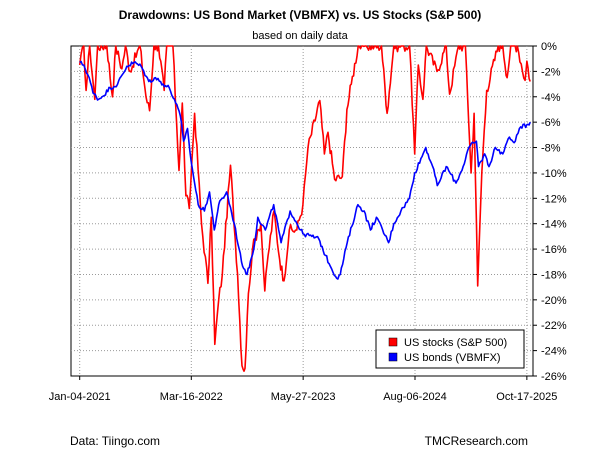 The height and width of the screenshot is (450, 600). Describe the element at coordinates (554, 225) in the screenshot. I see `y-tick-label: -14%` at that location.